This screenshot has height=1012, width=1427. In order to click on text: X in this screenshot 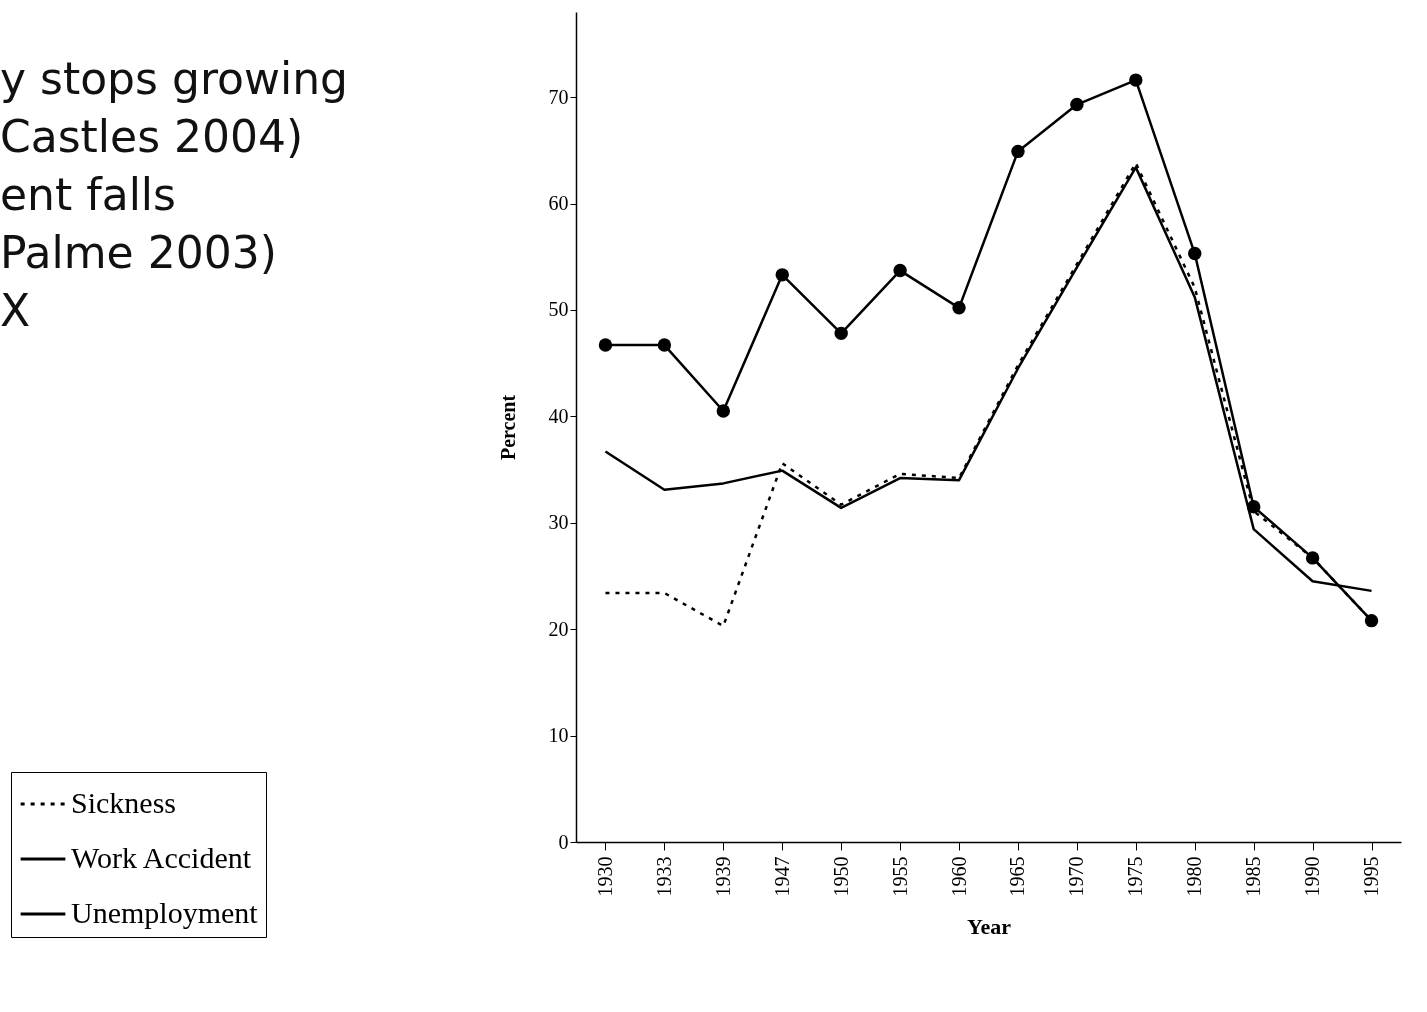, I will do `click(16, 311)`.